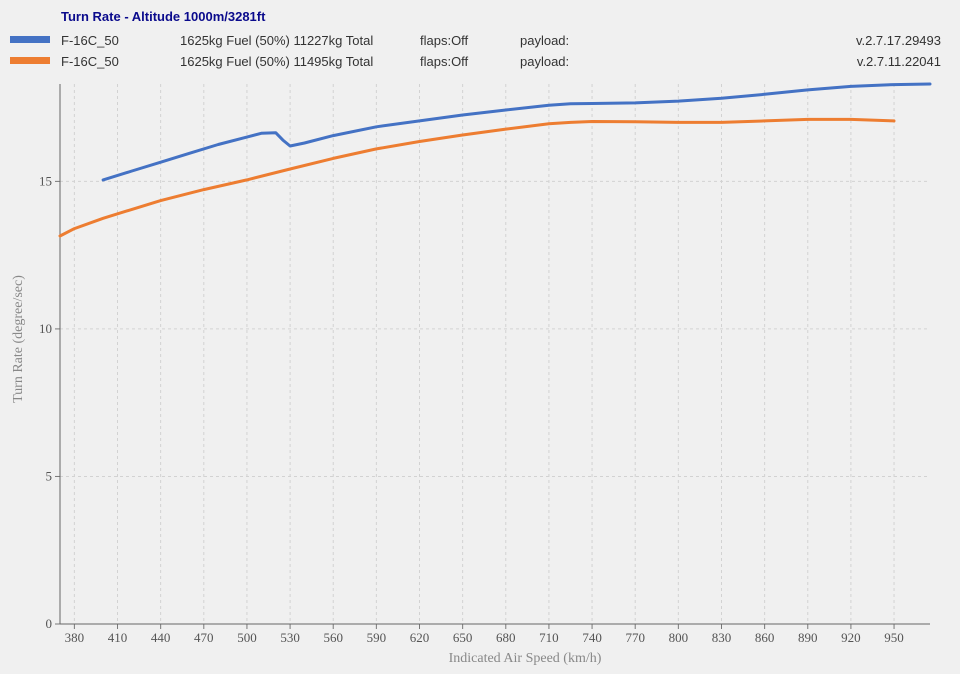 The width and height of the screenshot is (960, 674). What do you see at coordinates (679, 637) in the screenshot?
I see `x-tick-label: 800` at bounding box center [679, 637].